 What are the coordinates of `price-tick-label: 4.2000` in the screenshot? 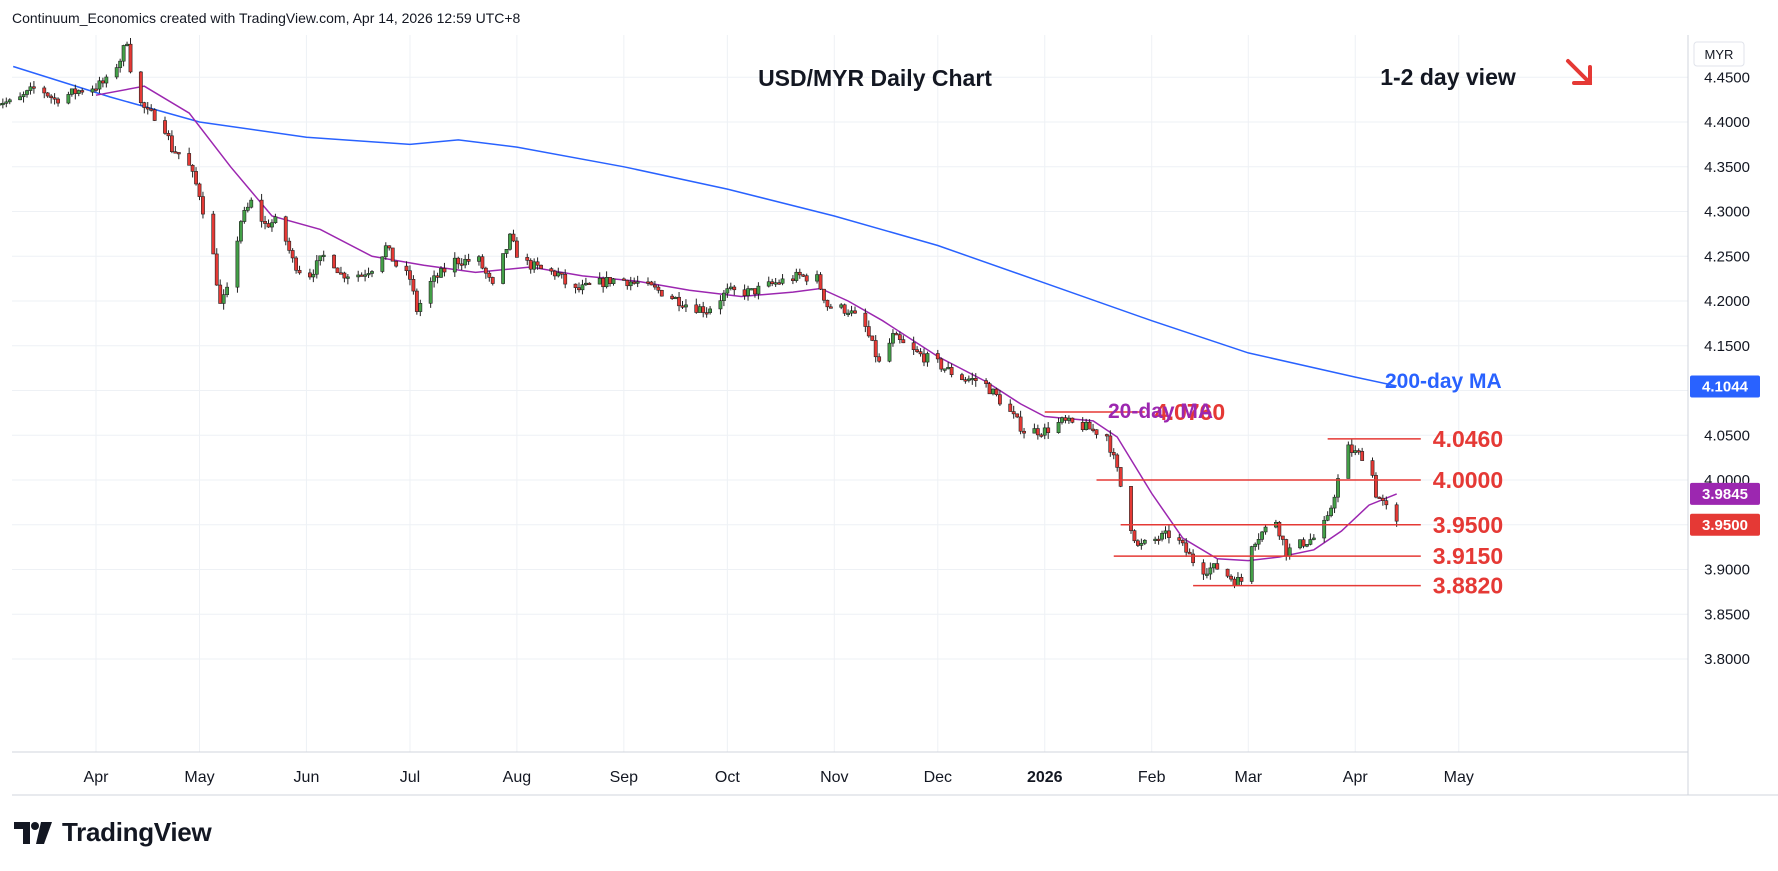 It's located at (1727, 301).